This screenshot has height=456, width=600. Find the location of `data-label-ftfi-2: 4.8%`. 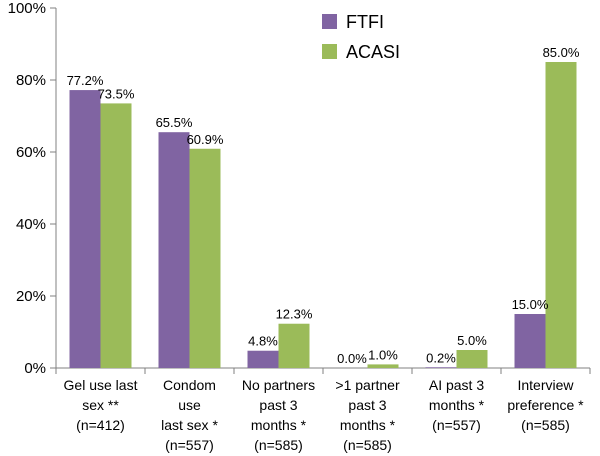

data-label-ftfi-2: 4.8% is located at coordinates (263, 341).